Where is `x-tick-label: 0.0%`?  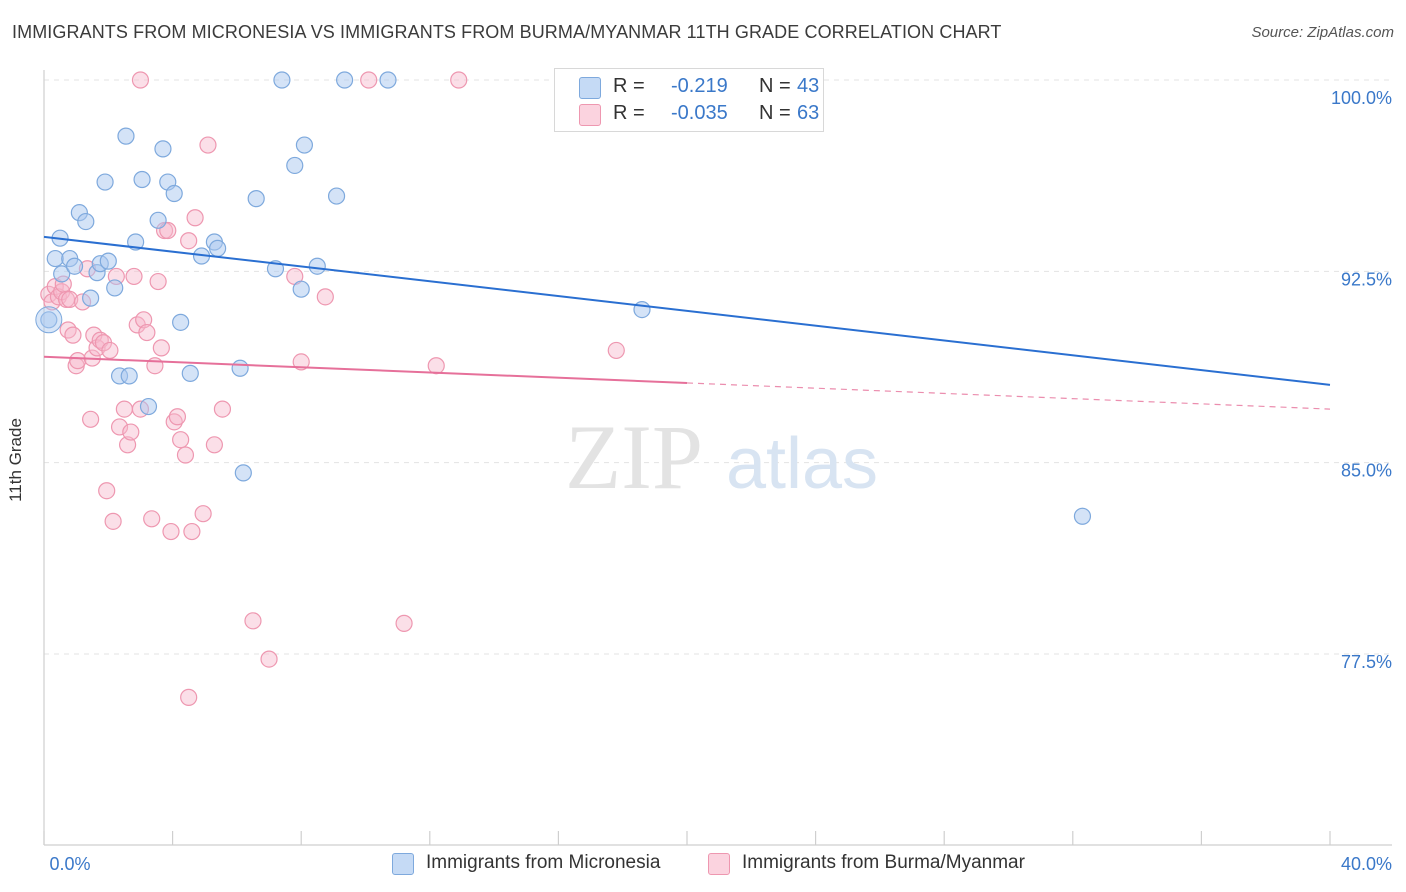 x-tick-label: 0.0% is located at coordinates (69, 864).